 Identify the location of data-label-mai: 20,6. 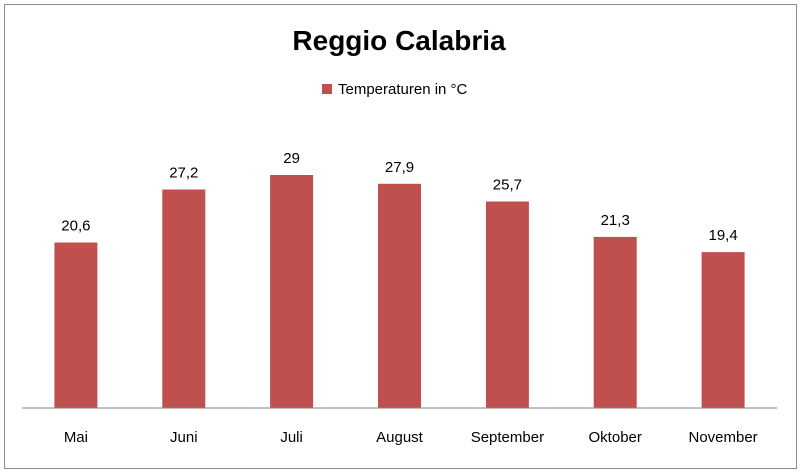
(75, 226).